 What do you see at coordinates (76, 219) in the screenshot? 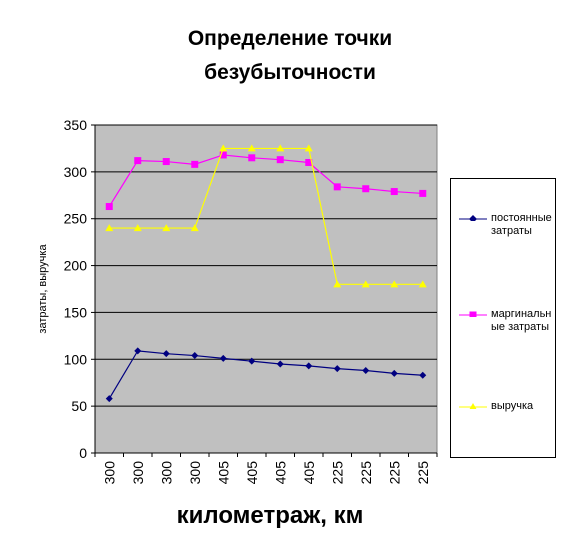
I see `y-tick-label: 250` at bounding box center [76, 219].